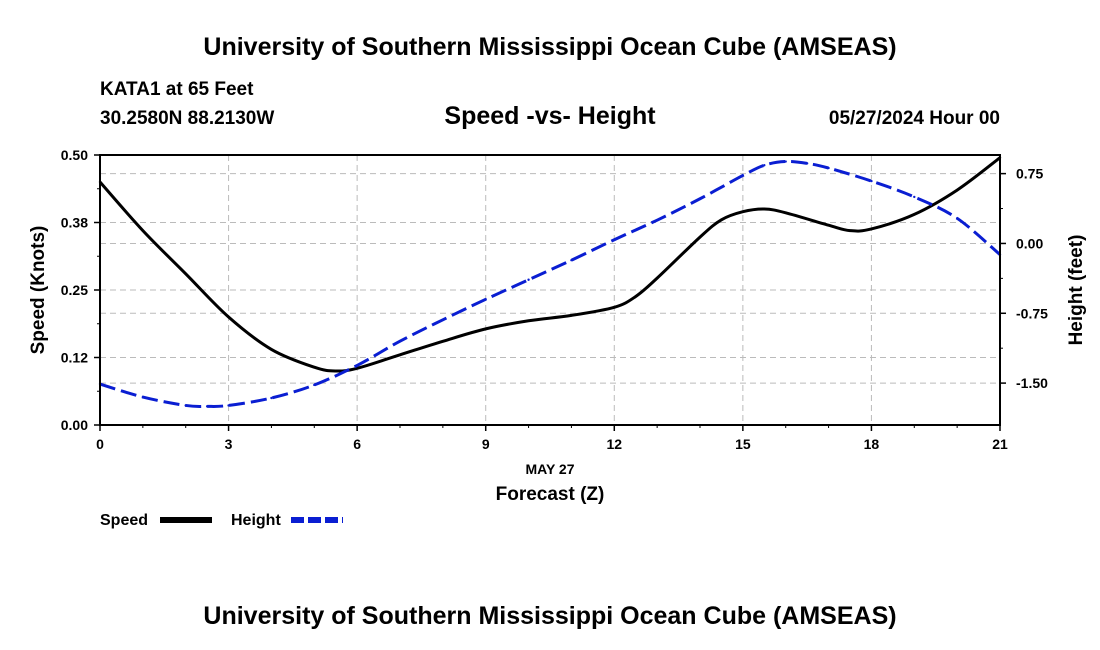  I want to click on x-tick-label: 6, so click(357, 444).